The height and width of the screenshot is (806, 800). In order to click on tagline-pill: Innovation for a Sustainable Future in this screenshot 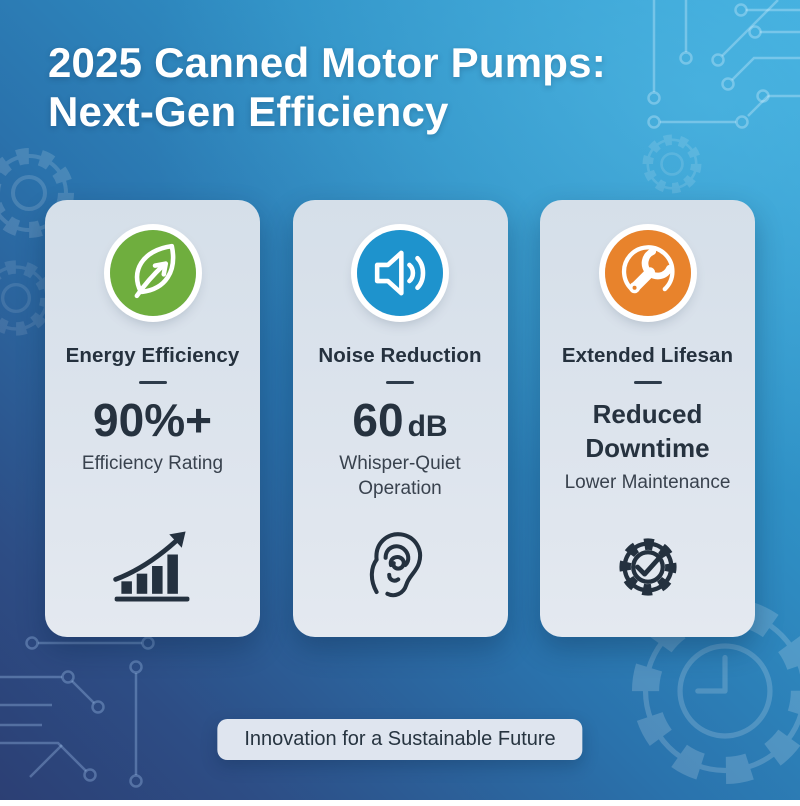, I will do `click(400, 739)`.